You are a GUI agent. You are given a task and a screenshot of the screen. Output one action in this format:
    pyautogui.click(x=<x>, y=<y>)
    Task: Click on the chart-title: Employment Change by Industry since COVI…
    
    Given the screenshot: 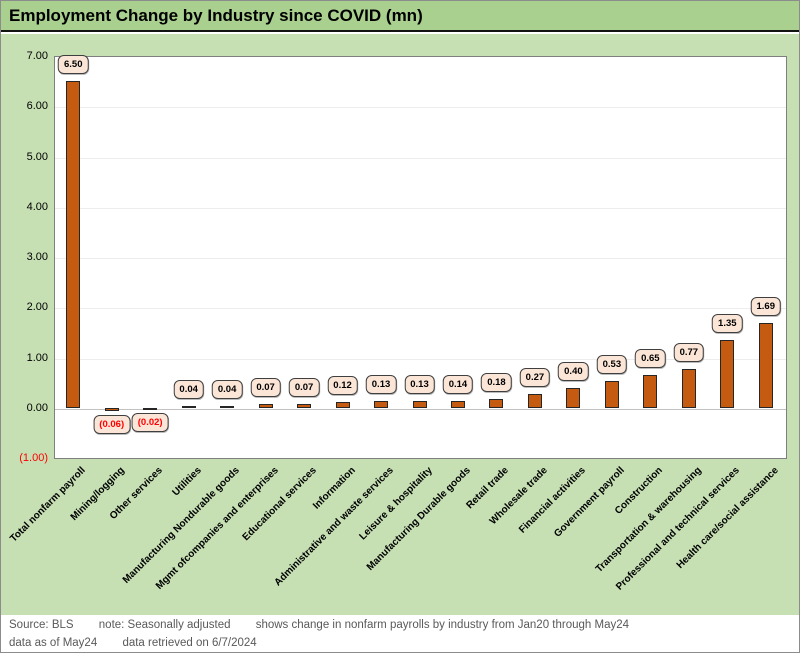 What is the action you would take?
    pyautogui.click(x=216, y=15)
    